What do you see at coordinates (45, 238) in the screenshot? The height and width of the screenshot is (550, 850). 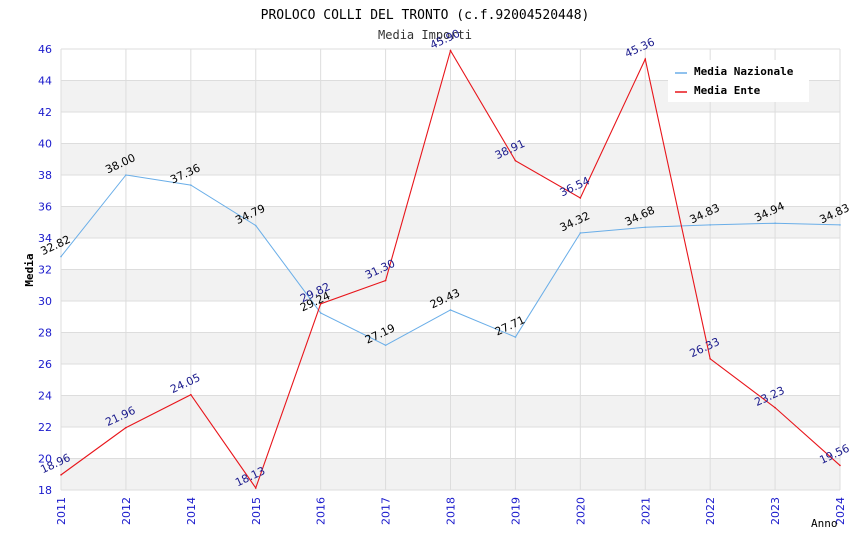 I see `y-tick-label: 34` at bounding box center [45, 238].